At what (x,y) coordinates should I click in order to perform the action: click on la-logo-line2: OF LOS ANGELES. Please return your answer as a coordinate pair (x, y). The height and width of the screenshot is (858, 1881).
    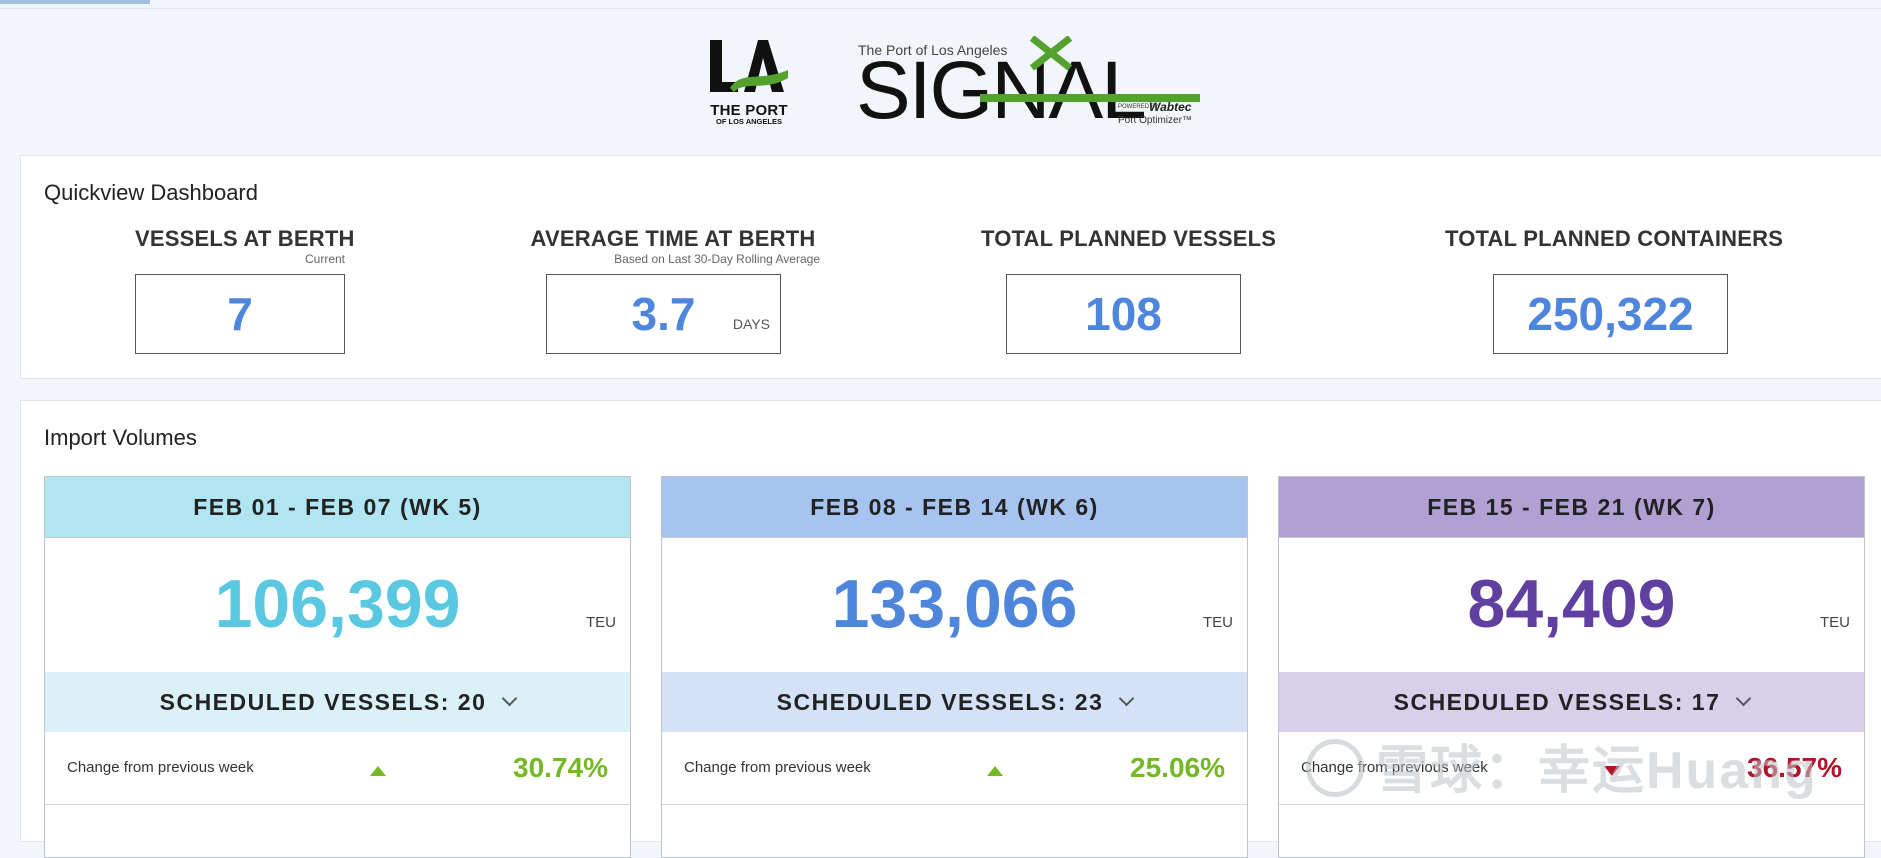
    Looking at the image, I should click on (749, 121).